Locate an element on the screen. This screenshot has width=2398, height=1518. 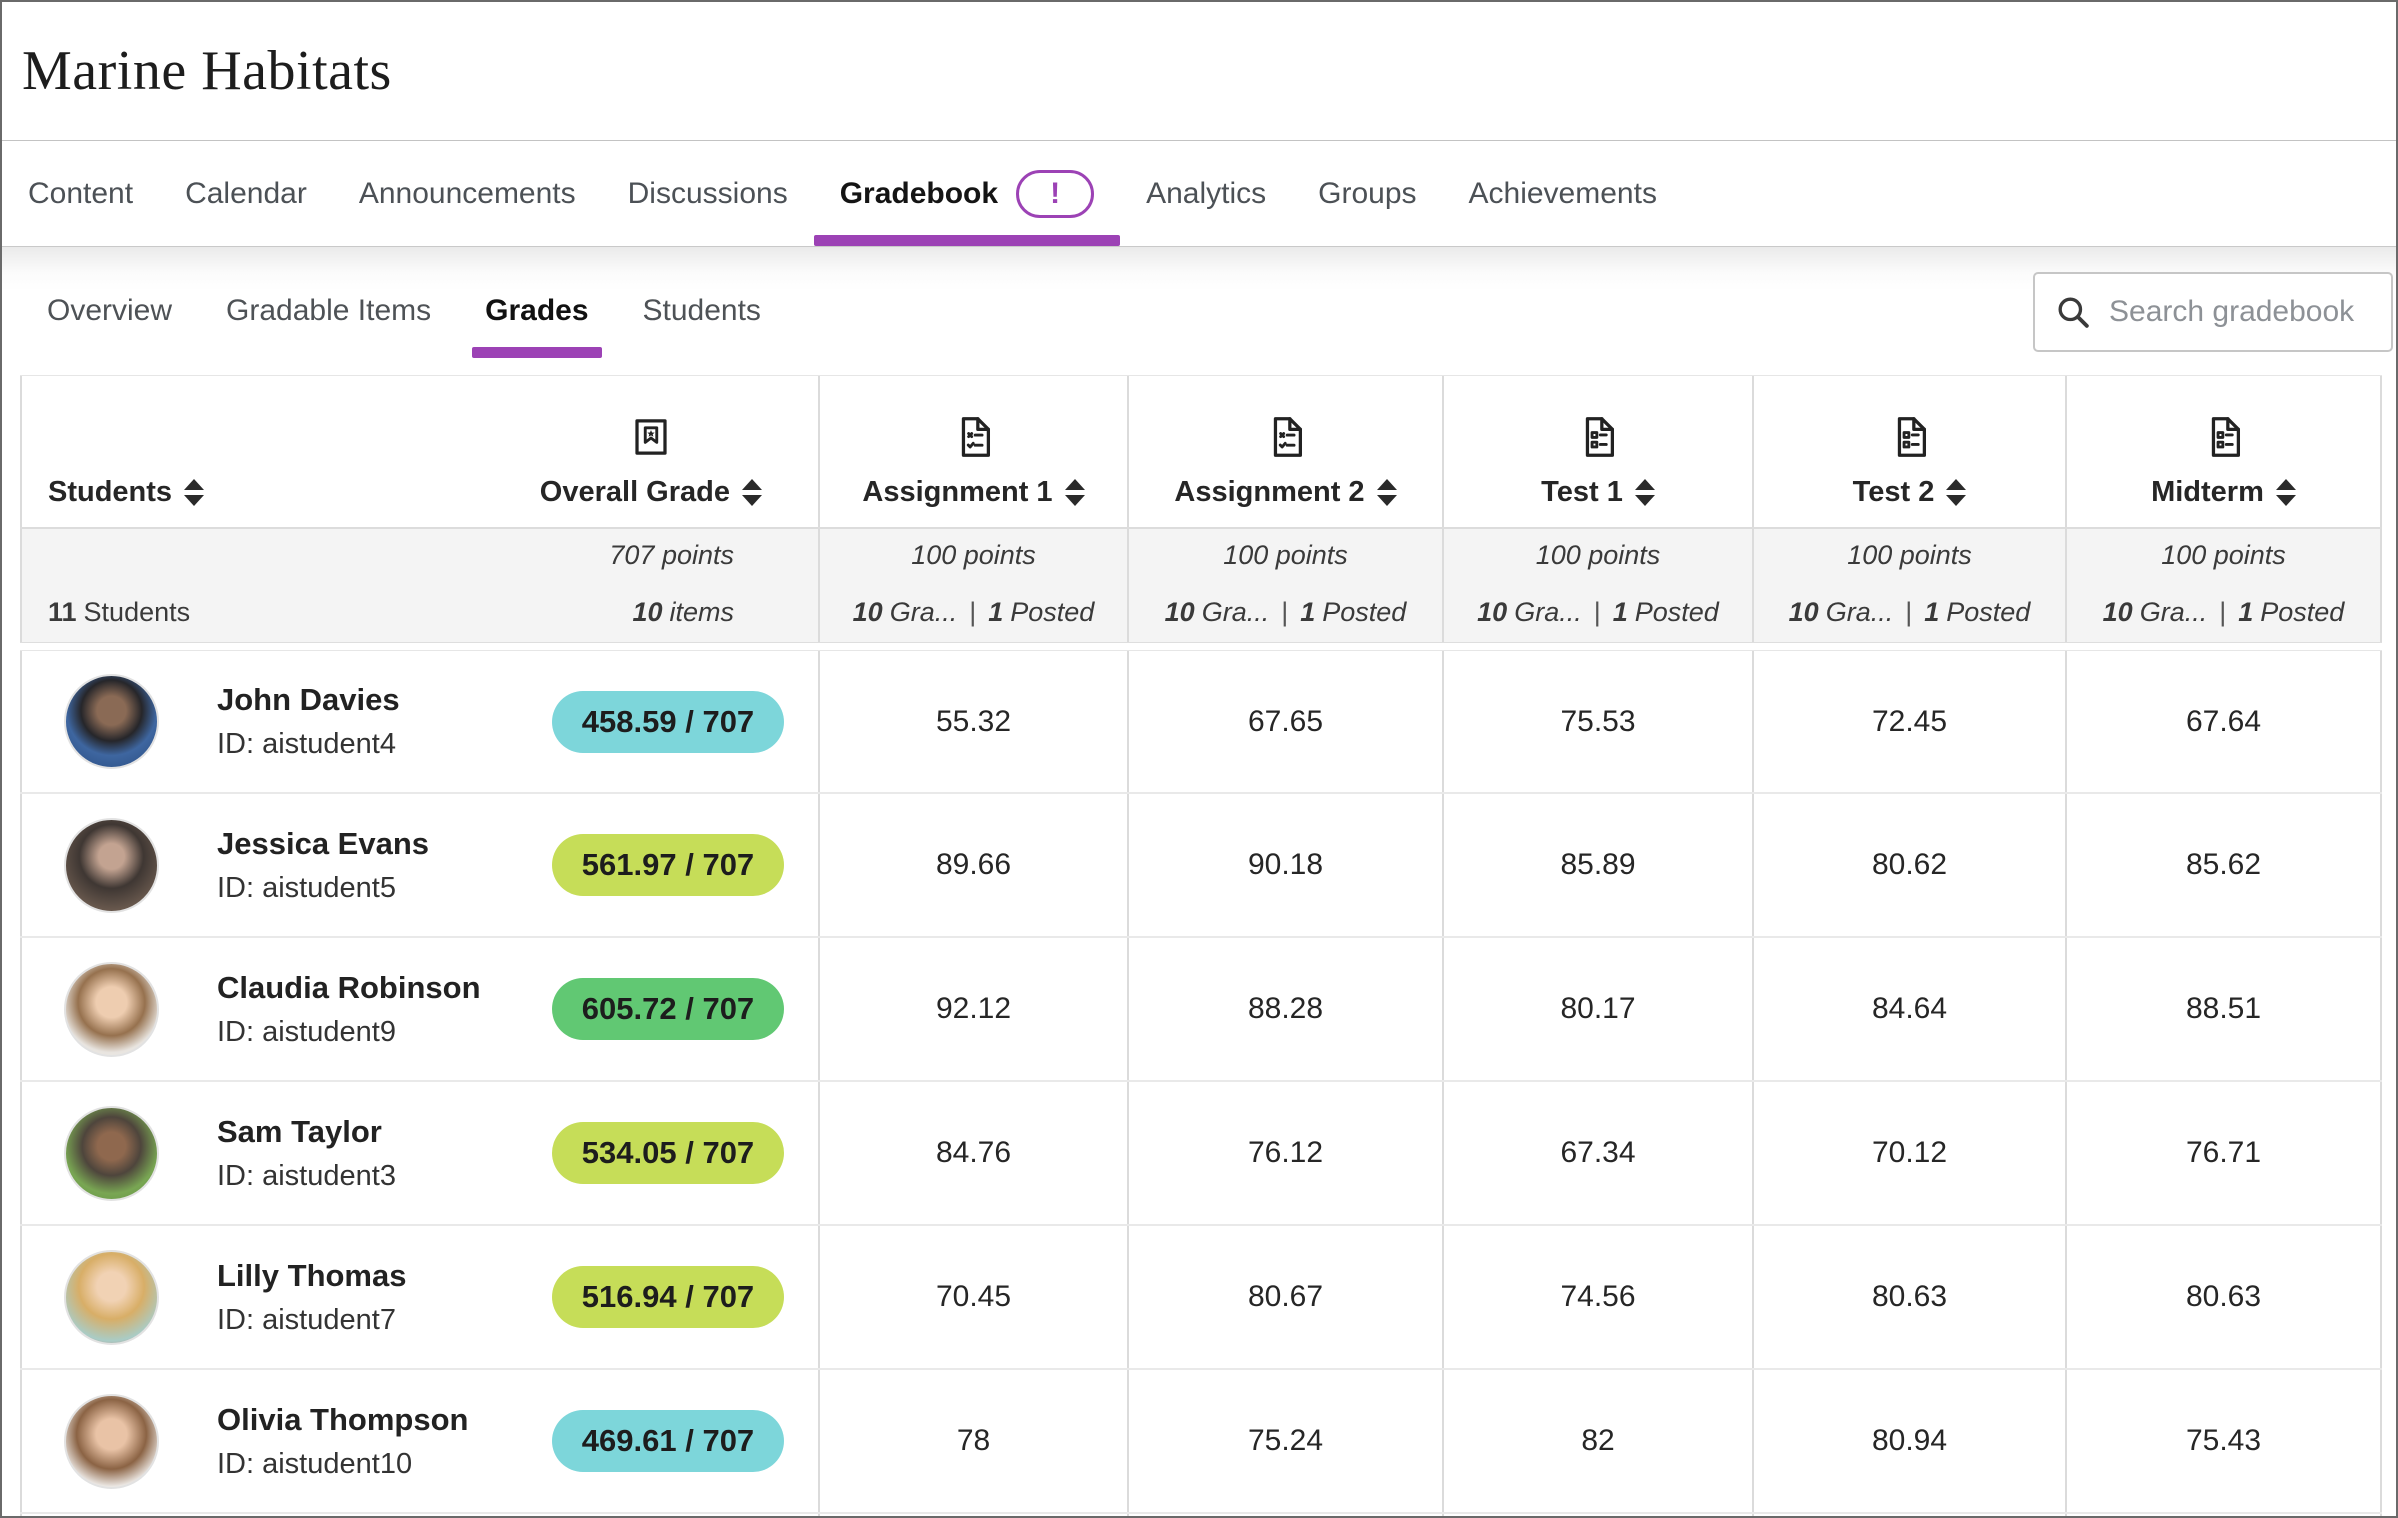
grade-cell: 84.64 is located at coordinates (1910, 1009).